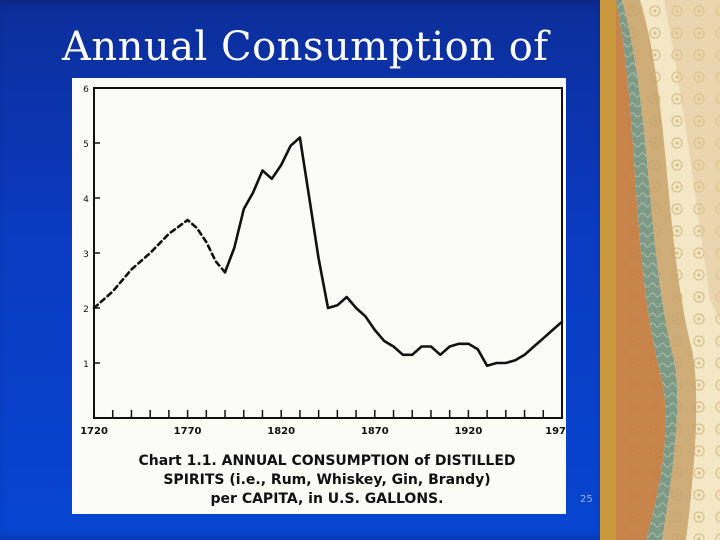  What do you see at coordinates (586, 499) in the screenshot?
I see `slide-number: 25` at bounding box center [586, 499].